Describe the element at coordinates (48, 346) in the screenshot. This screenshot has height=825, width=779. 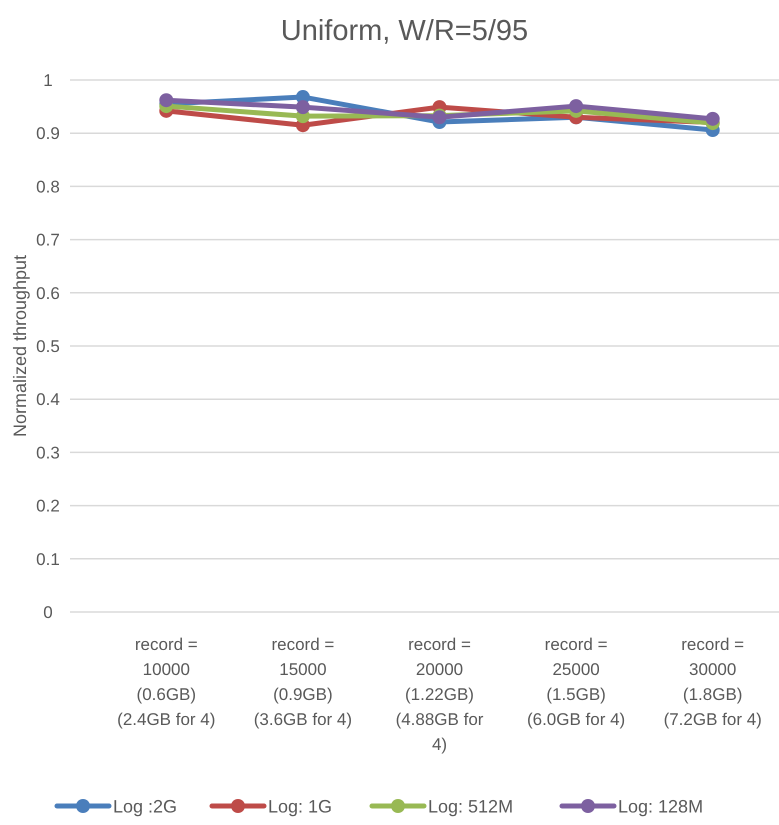
I see `y-tick-label: 0.5` at that location.